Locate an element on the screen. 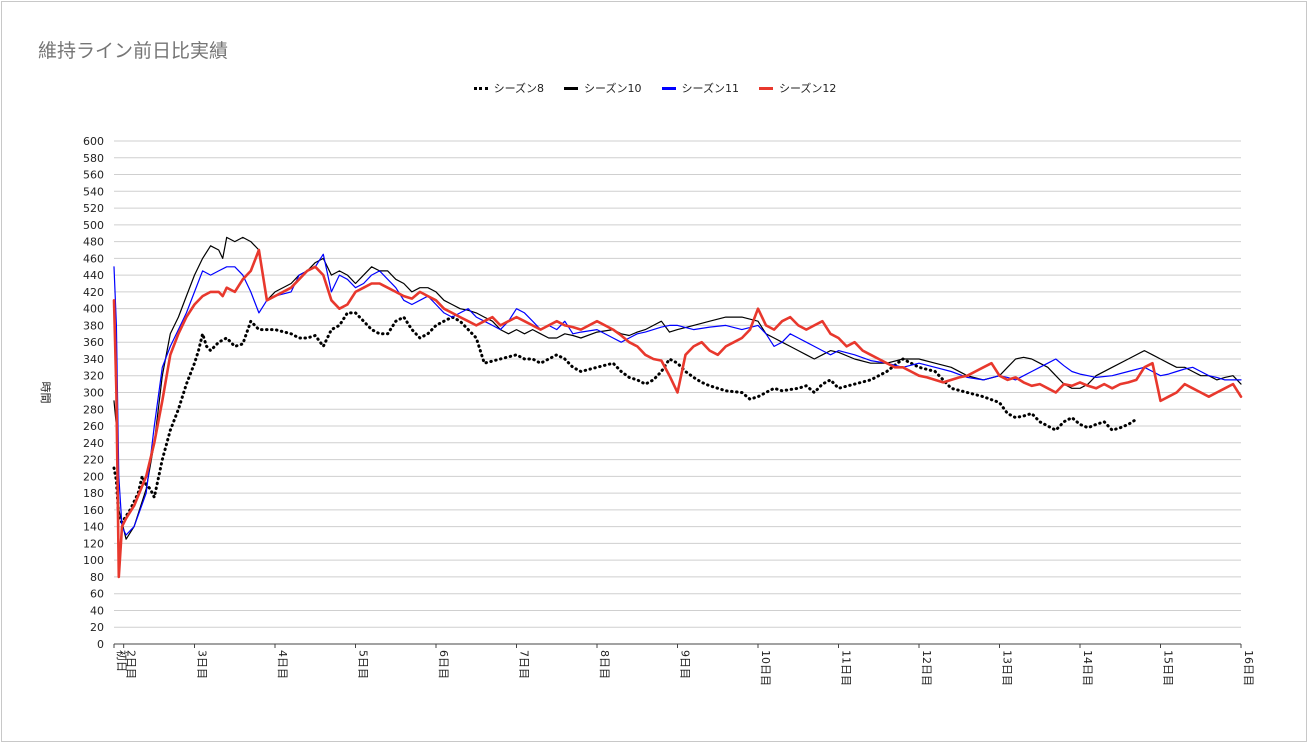  legend-swatch-season8 is located at coordinates (480, 88).